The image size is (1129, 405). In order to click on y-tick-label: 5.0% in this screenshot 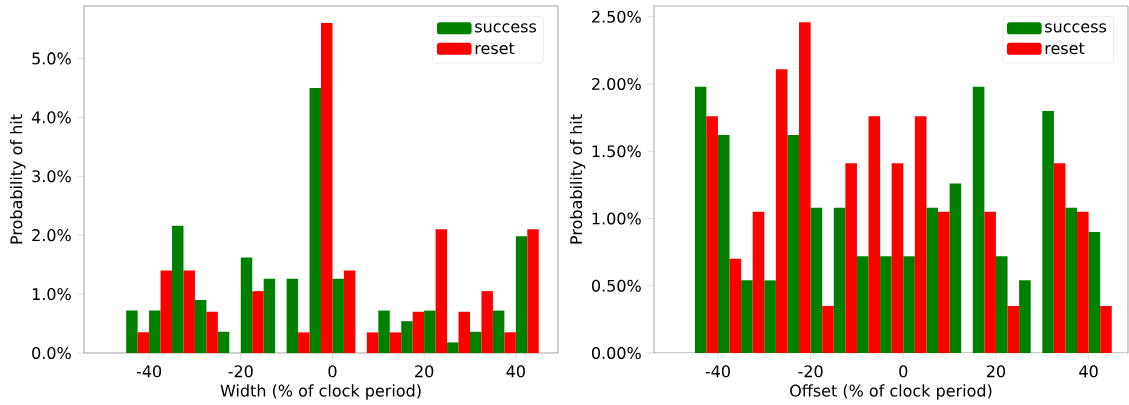, I will do `click(51, 58)`.